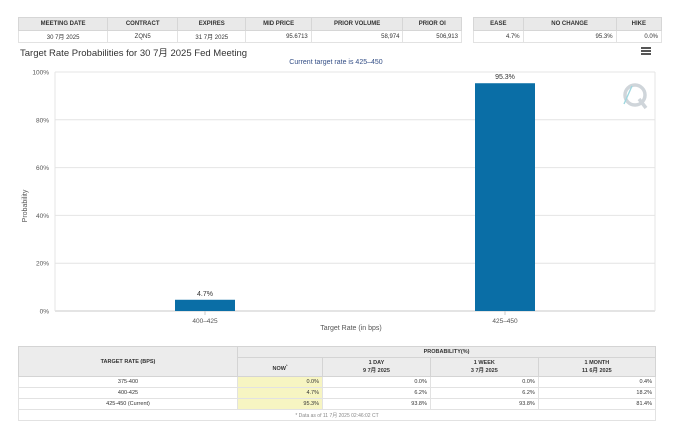 This screenshot has height=435, width=700. I want to click on now-cell: 4.7%, so click(280, 393).